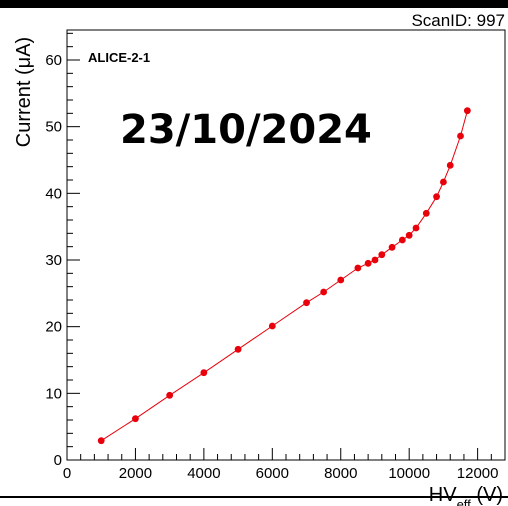 The height and width of the screenshot is (506, 508). Describe the element at coordinates (443, 495) in the screenshot. I see `x-axis-label-main: HV` at that location.